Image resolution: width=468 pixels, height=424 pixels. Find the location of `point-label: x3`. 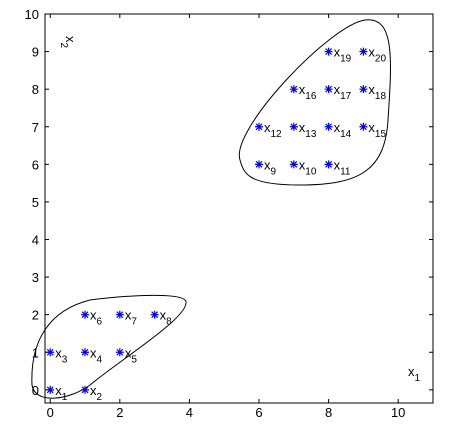

point-label: x3 is located at coordinates (61, 355).